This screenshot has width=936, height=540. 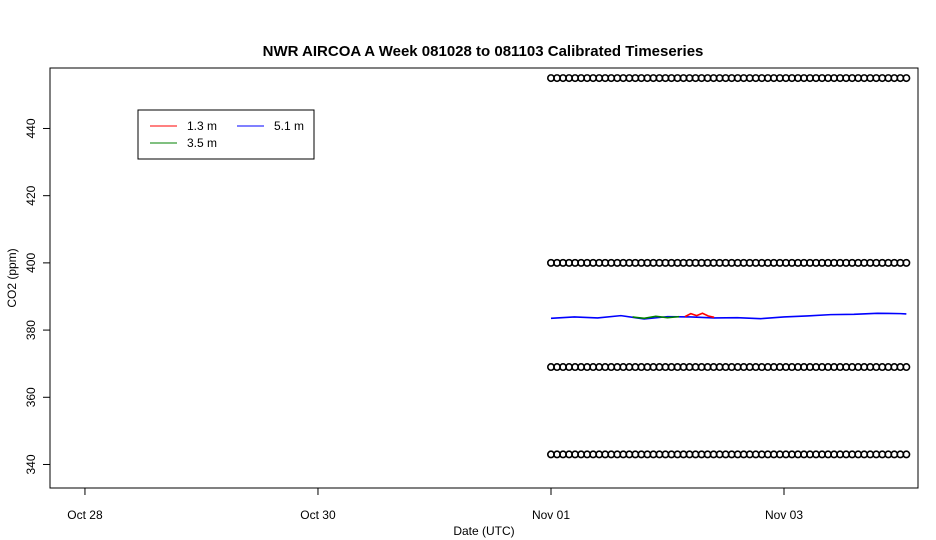 What do you see at coordinates (435, 505) in the screenshot?
I see `x-axis: Oct 28 Oct 30 Nov 01 Nov 03` at bounding box center [435, 505].